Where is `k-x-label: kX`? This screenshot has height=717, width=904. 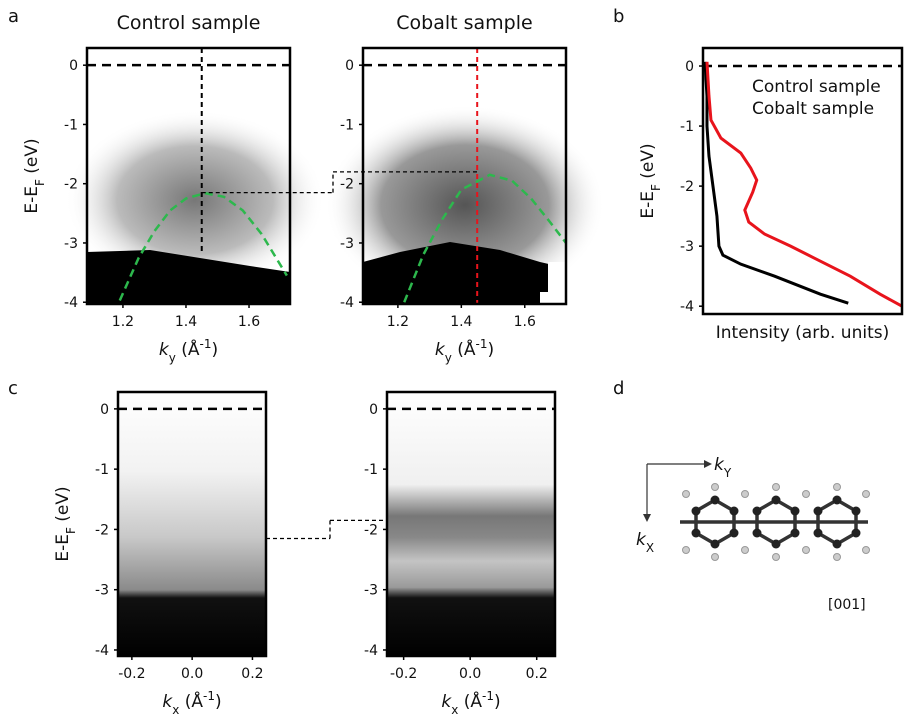 k-x-label: kX is located at coordinates (645, 542).